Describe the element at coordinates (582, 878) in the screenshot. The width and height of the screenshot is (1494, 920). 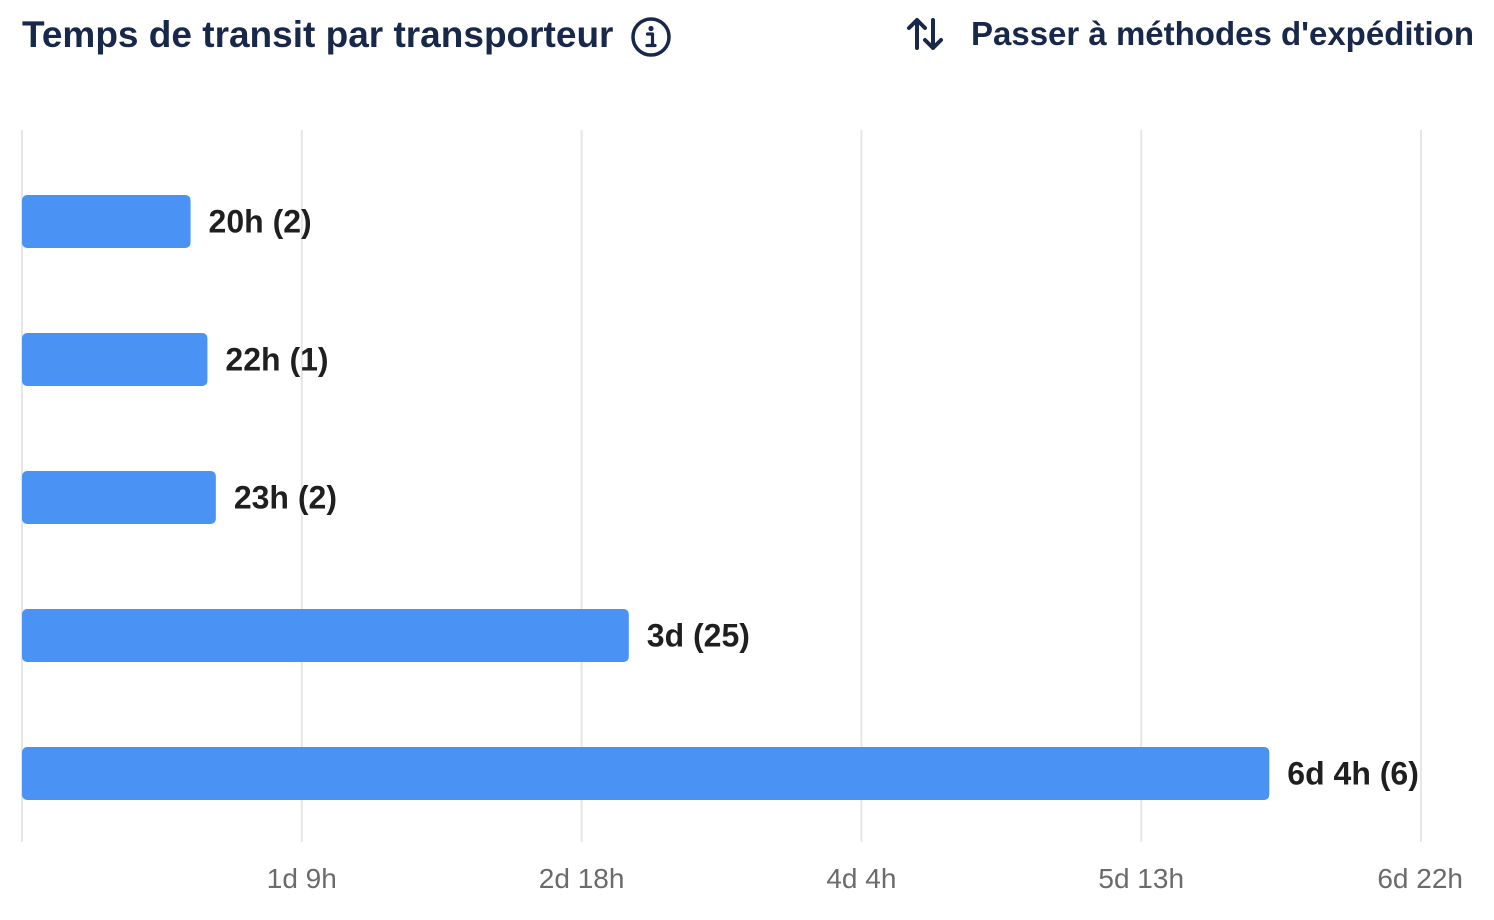
I see `x-tick-label: 2d 18h` at that location.